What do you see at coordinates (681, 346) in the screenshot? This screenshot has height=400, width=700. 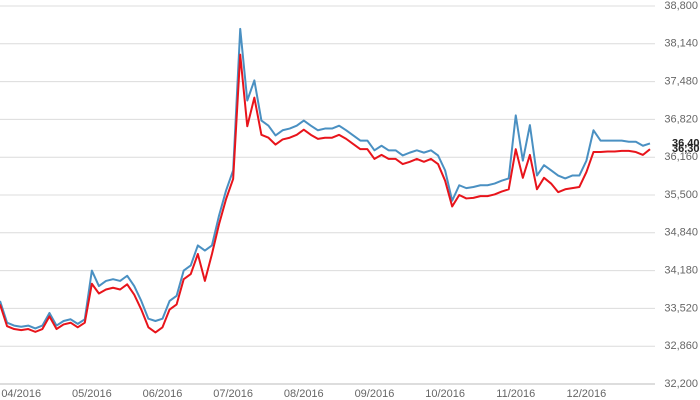 I see `y-tick-label: 32,860` at bounding box center [681, 346].